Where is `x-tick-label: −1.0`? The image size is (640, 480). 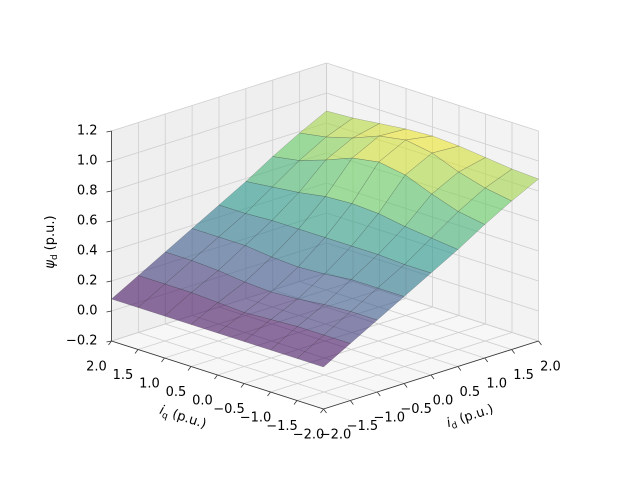 x-tick-label: −1.0 is located at coordinates (389, 418).